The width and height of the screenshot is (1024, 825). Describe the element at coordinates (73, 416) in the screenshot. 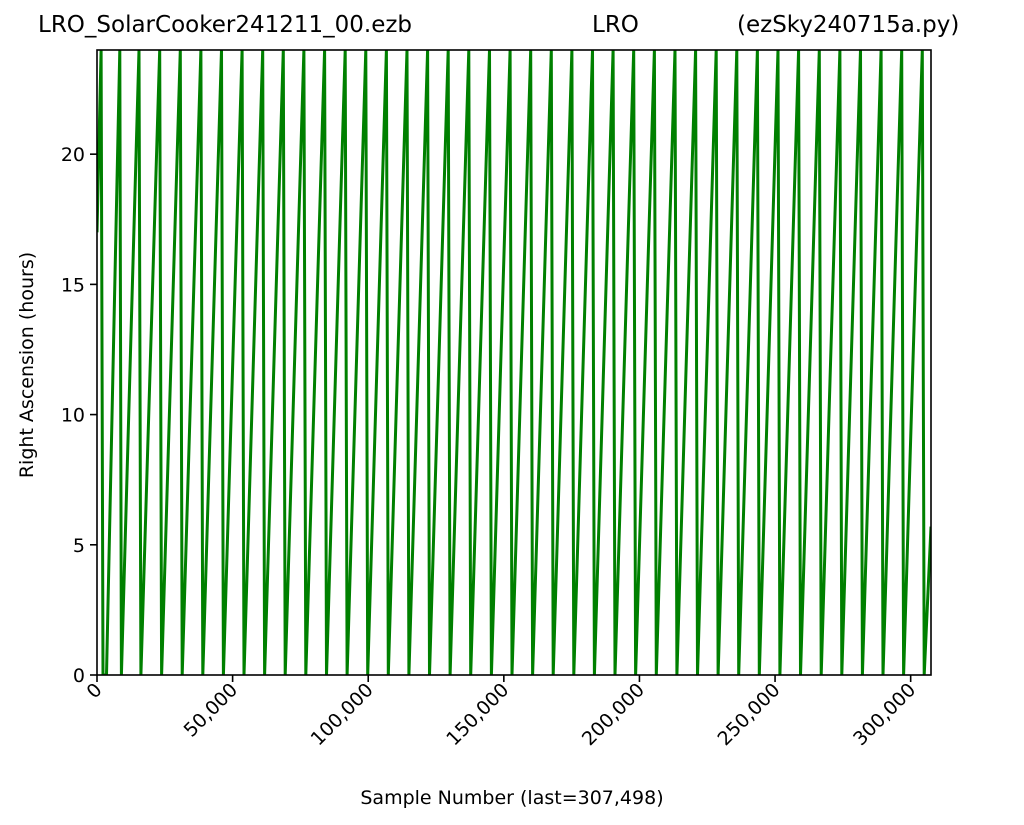

I see `y-tick-label: 10` at that location.